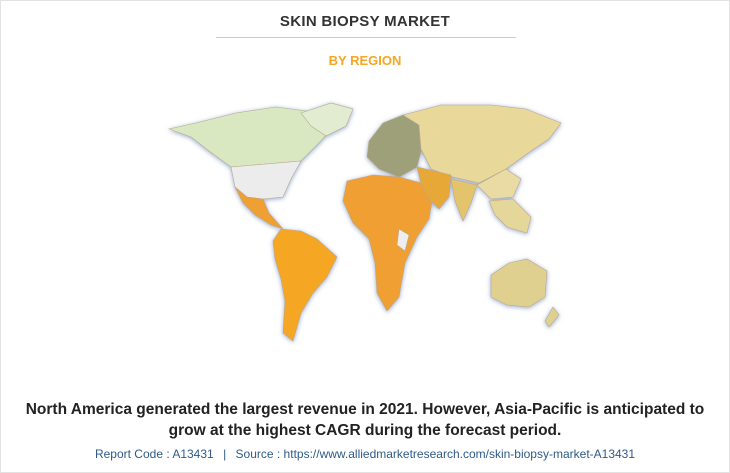 This screenshot has height=473, width=730. Describe the element at coordinates (154, 454) in the screenshot. I see `report-code: Report Code : A13431` at that location.